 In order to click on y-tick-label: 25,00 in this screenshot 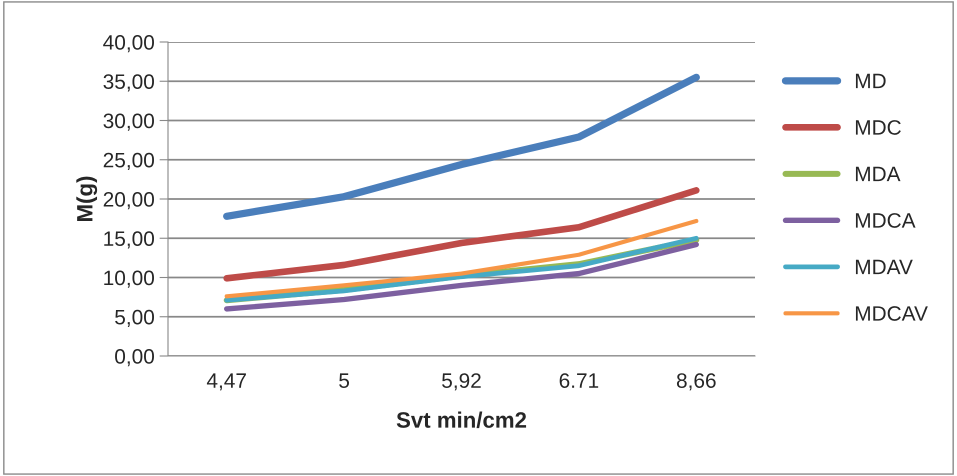, I will do `click(129, 161)`.